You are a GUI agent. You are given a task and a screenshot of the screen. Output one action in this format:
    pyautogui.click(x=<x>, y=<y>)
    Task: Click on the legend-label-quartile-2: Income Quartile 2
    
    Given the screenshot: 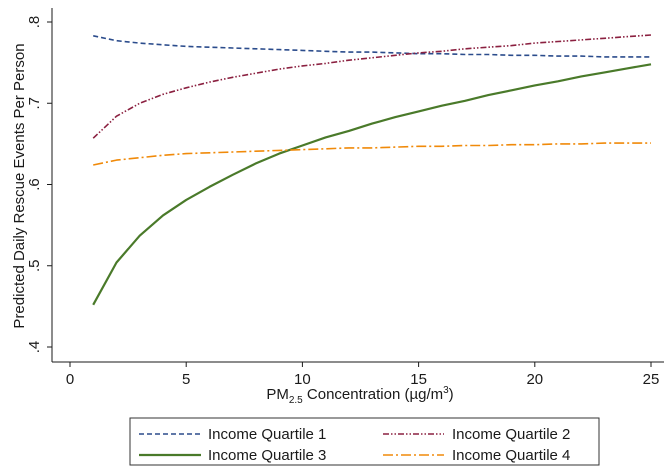 What is the action you would take?
    pyautogui.click(x=511, y=434)
    